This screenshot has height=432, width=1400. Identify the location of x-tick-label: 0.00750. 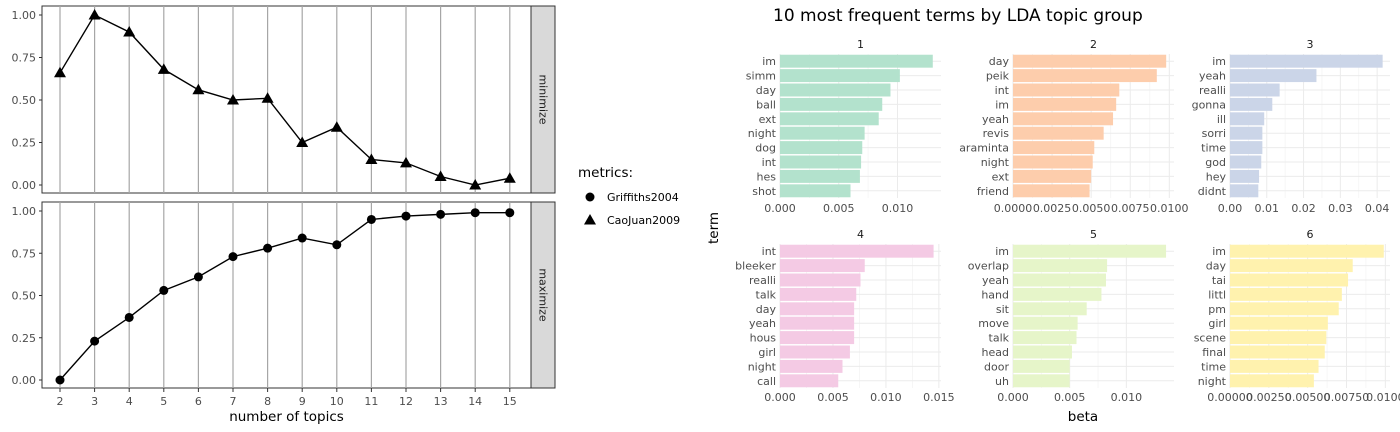
(1347, 397).